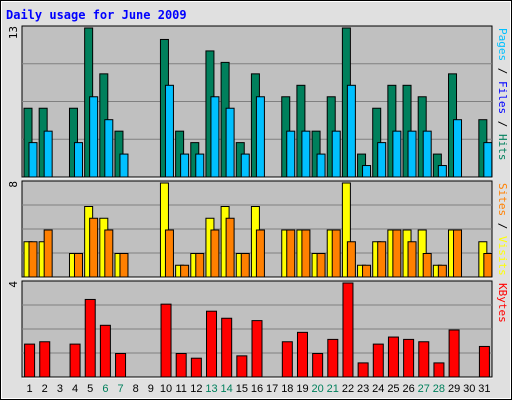 Image resolution: width=512 pixels, height=400 pixels. I want to click on legend-segment: KBytes, so click(502, 303).